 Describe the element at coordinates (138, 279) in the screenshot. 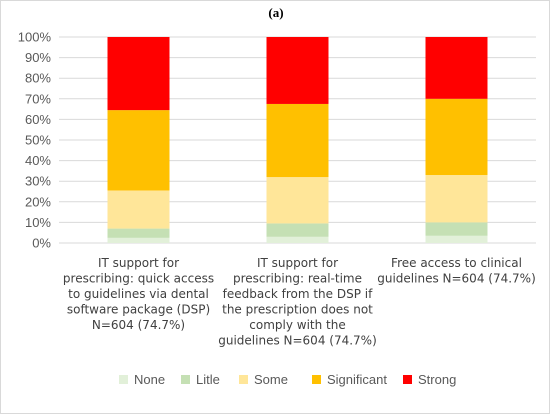

I see `category-label: prescribing: quick access` at that location.